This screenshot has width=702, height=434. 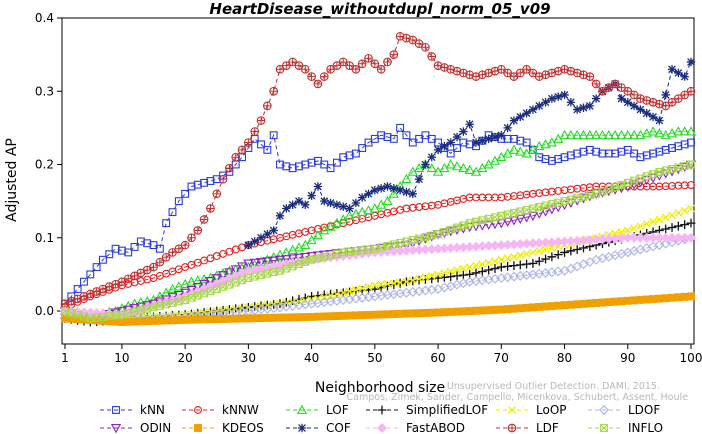 What do you see at coordinates (135, 427) in the screenshot?
I see `legend-item-odin: ODIN` at bounding box center [135, 427].